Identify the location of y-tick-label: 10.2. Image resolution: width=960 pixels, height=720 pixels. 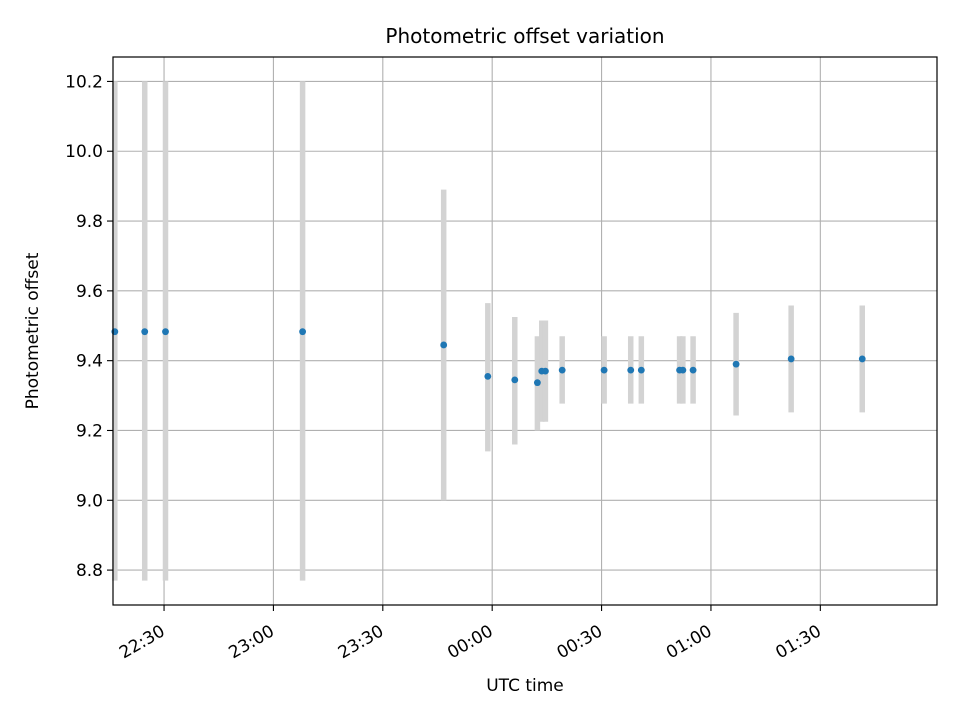
(84, 82).